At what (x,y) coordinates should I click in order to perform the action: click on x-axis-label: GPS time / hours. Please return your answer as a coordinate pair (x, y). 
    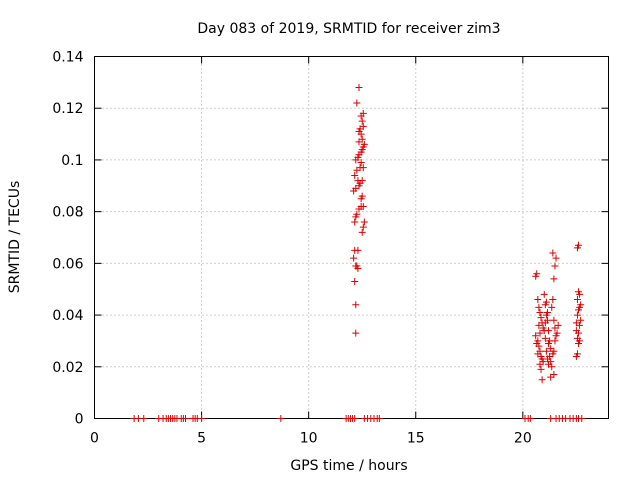
    Looking at the image, I should click on (348, 466).